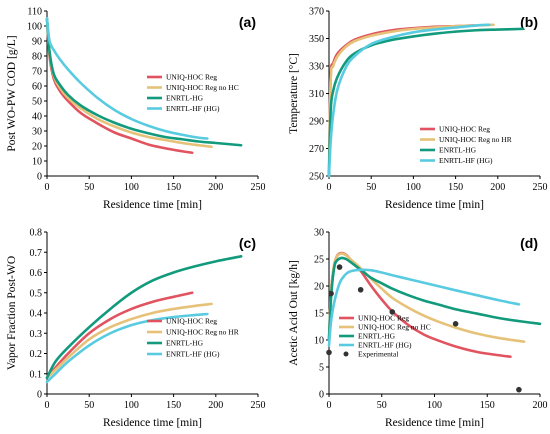  I want to click on y-axis-title: Vapor Fraction Post-WO, so click(12, 313).